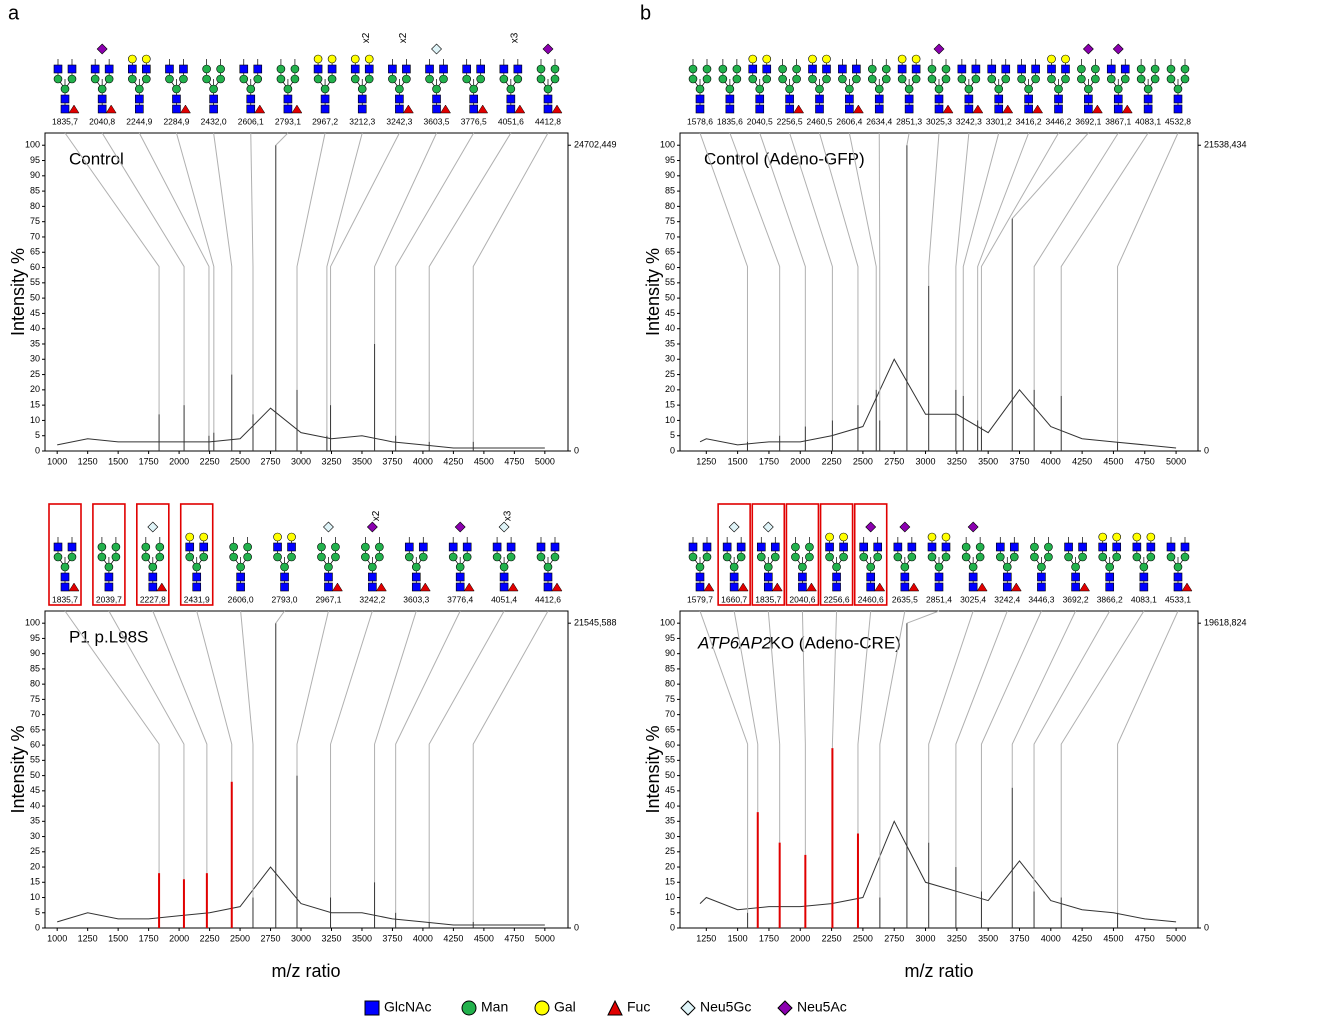  I want to click on x-tick-label: 3500, so click(988, 938).